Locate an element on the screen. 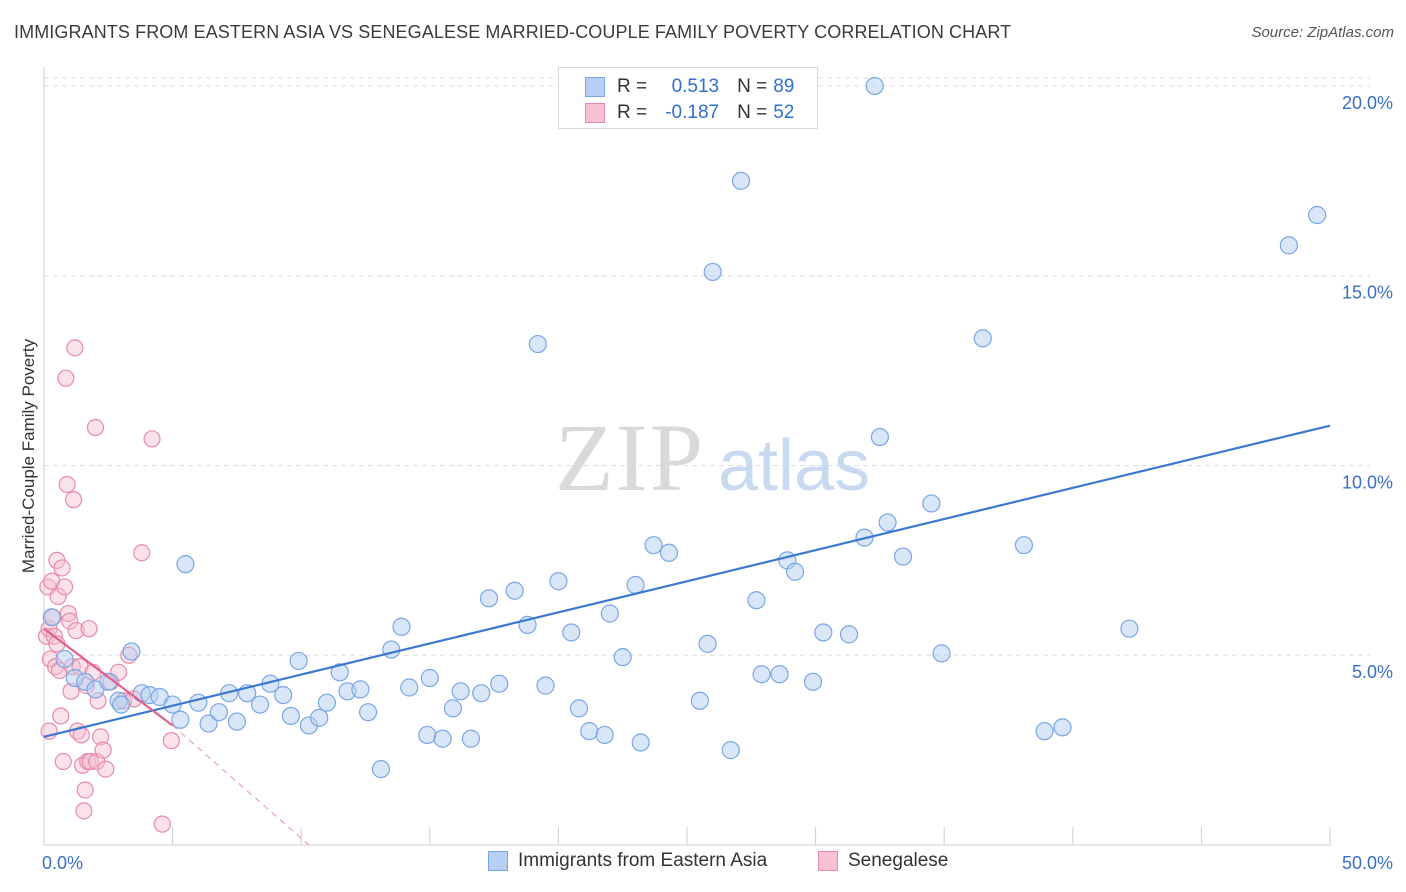 Image resolution: width=1406 pixels, height=892 pixels. bottom-legend: Immigrants from Eastern Asia Senegalese is located at coordinates (703, 865).